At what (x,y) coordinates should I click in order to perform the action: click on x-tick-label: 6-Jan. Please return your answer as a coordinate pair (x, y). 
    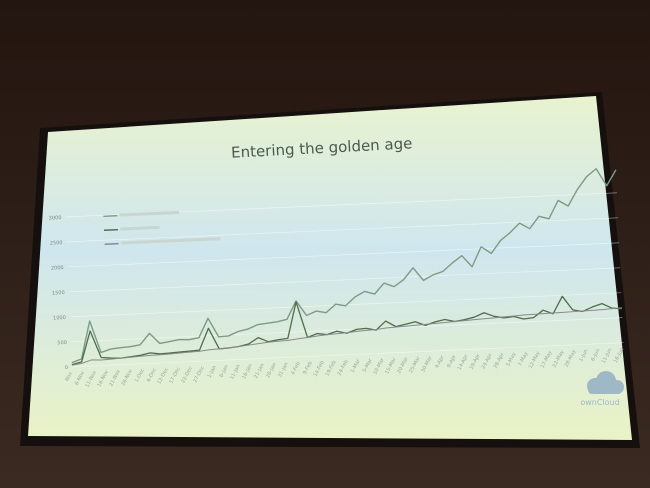
    Looking at the image, I should click on (224, 371).